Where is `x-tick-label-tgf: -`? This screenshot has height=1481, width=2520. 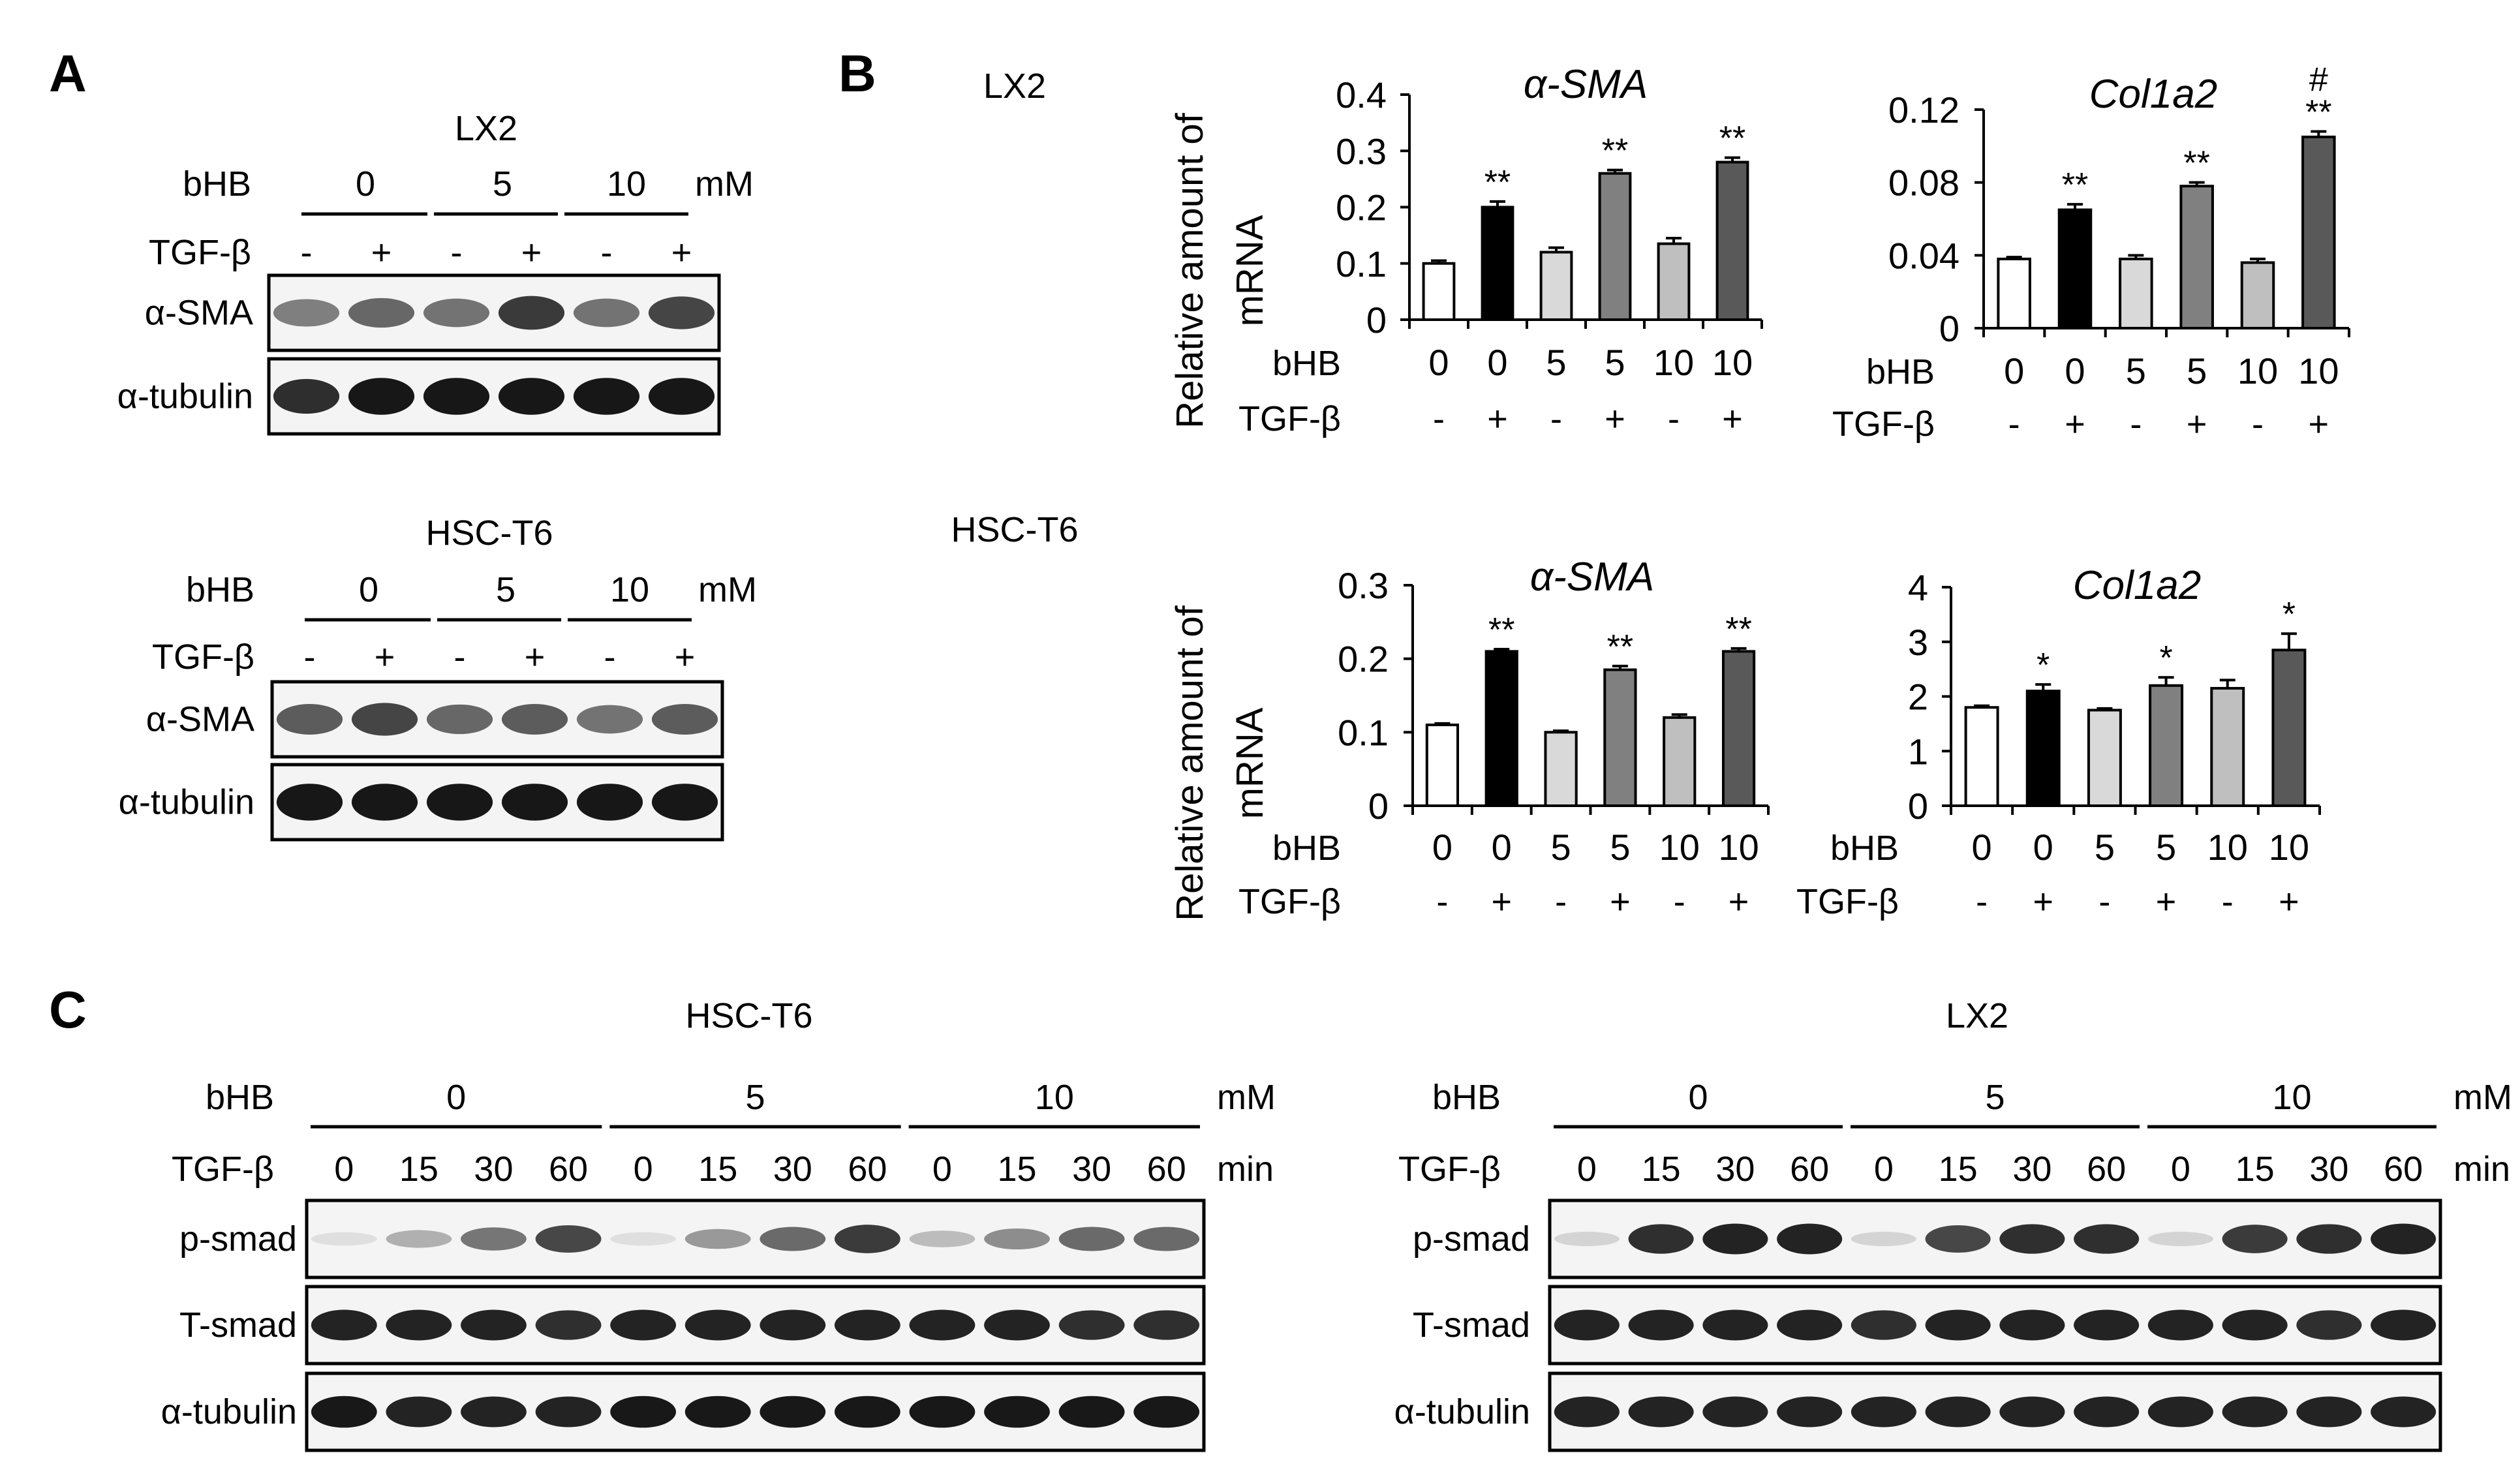
x-tick-label-tgf: - is located at coordinates (2136, 424).